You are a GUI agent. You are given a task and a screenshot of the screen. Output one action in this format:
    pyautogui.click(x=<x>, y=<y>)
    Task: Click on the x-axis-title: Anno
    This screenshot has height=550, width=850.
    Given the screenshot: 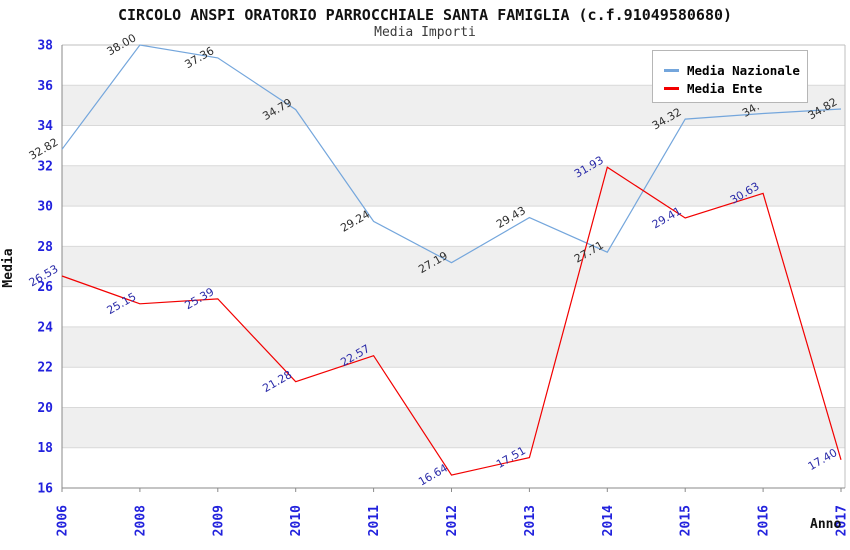 What is the action you would take?
    pyautogui.click(x=826, y=524)
    